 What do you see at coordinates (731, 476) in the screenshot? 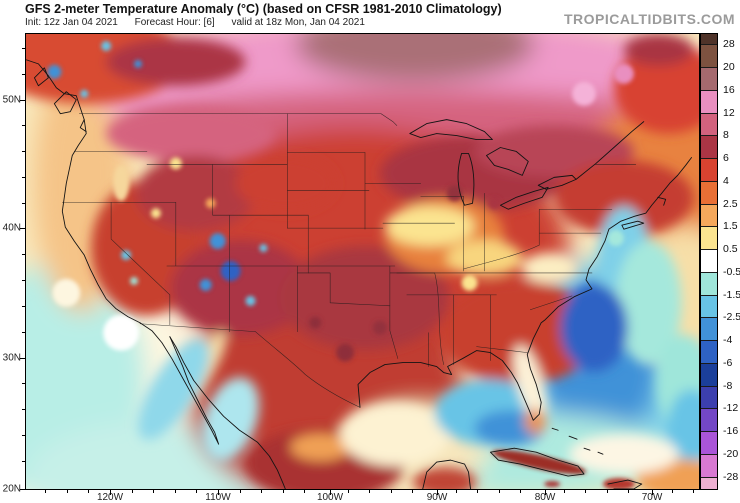
I see `colorbar-tick-label: -28` at bounding box center [731, 476].